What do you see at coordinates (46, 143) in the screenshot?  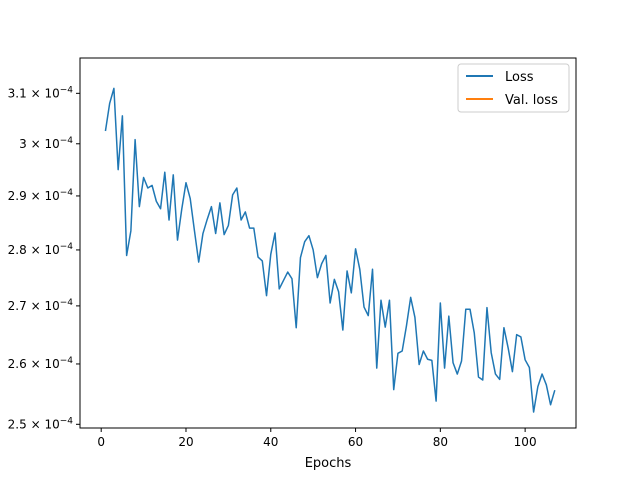 I see `y-tick-label: 3 × 10−4` at bounding box center [46, 143].